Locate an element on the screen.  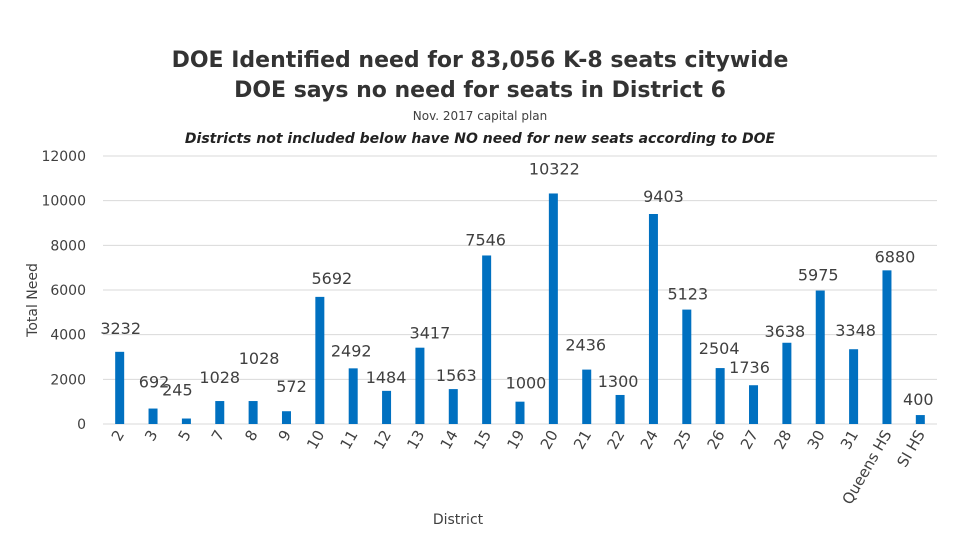
data-label: 1300 is located at coordinates (618, 381).